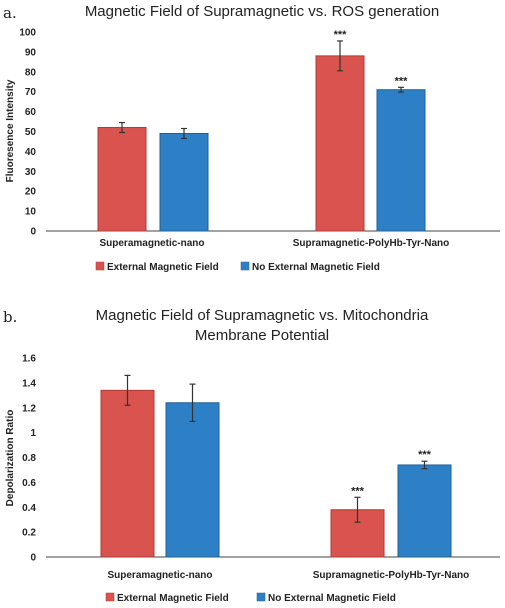 Image resolution: width=505 pixels, height=608 pixels. What do you see at coordinates (29, 458) in the screenshot?
I see `y-tick-label: 0.8` at bounding box center [29, 458].